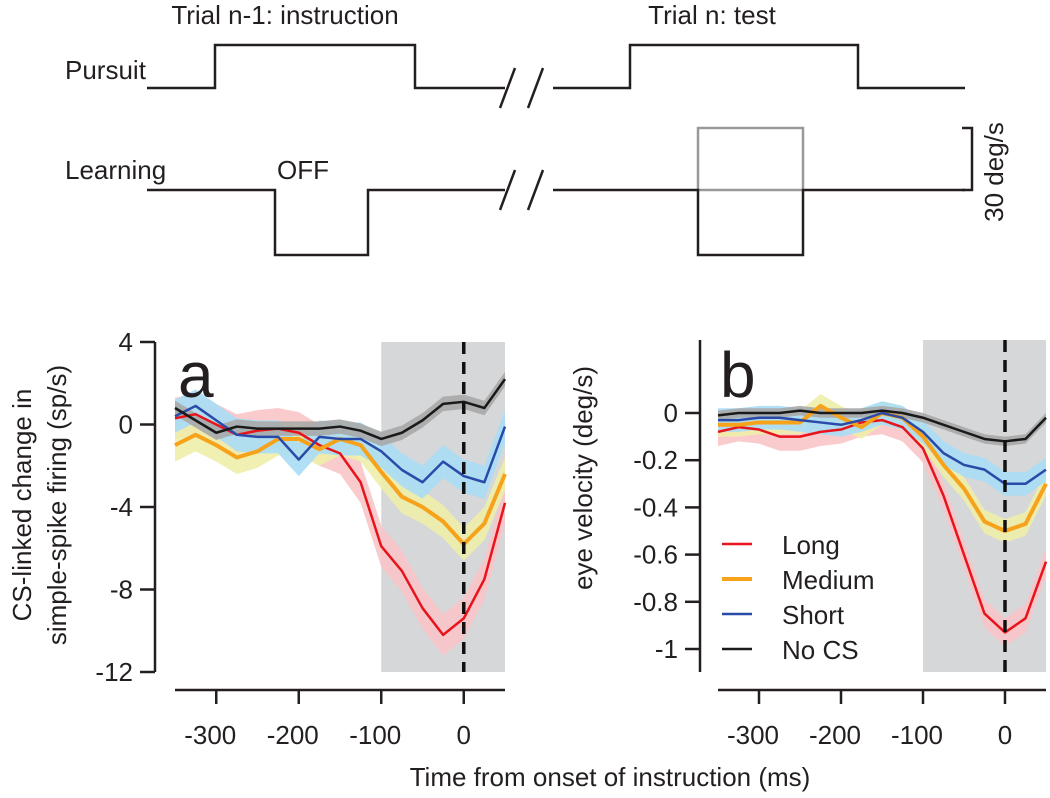 The width and height of the screenshot is (1050, 798). Describe the element at coordinates (994, 172) in the screenshot. I see `scale-label: 30 deg/s` at that location.